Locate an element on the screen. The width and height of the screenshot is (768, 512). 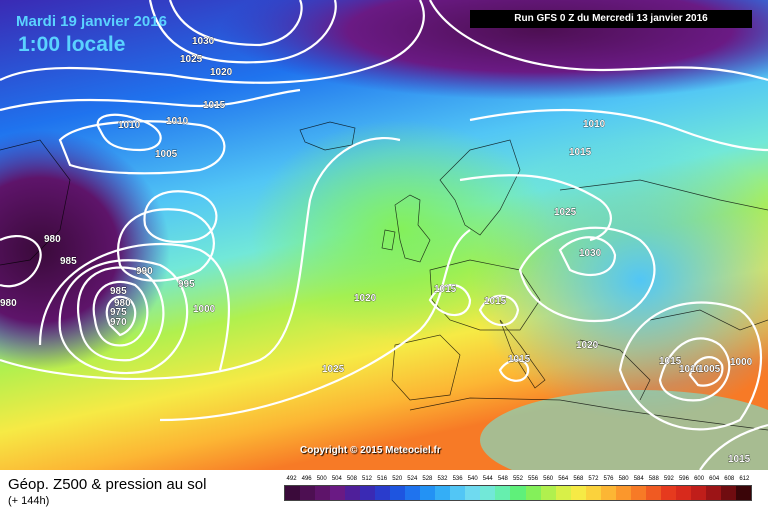
isobar-1015-a is located at coordinates (450, 300).